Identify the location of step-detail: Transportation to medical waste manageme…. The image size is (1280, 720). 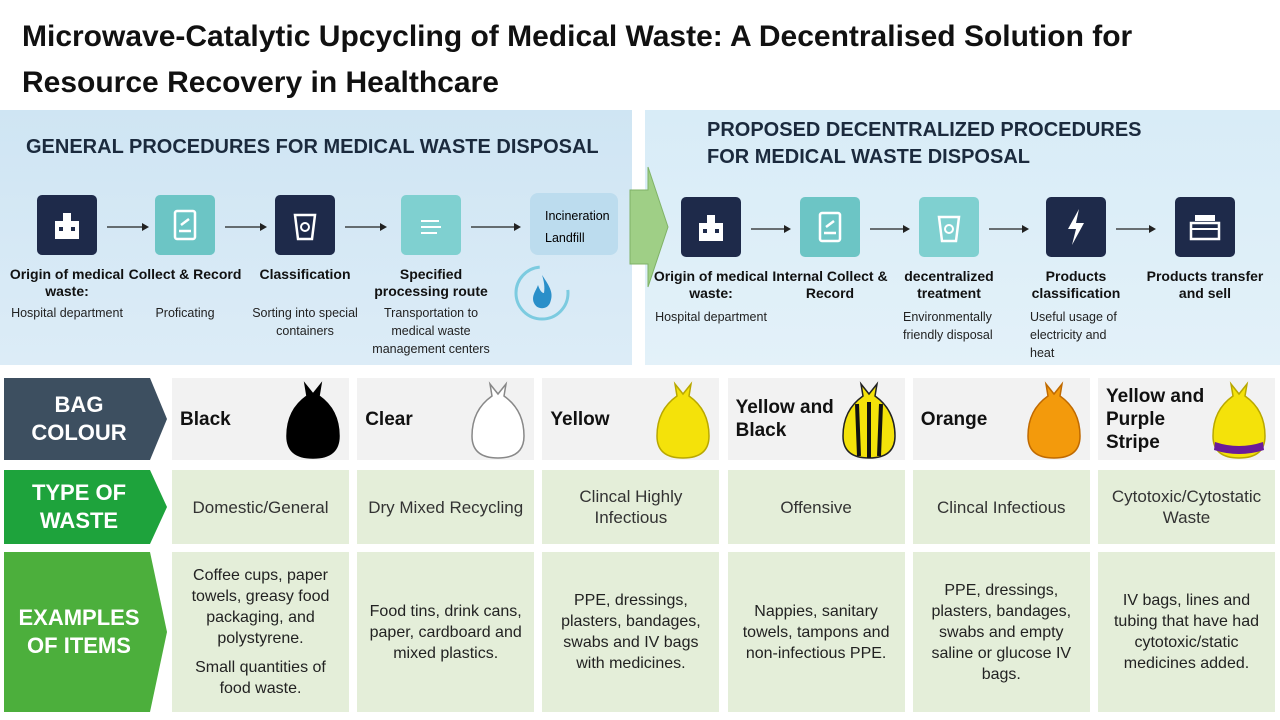
(431, 331).